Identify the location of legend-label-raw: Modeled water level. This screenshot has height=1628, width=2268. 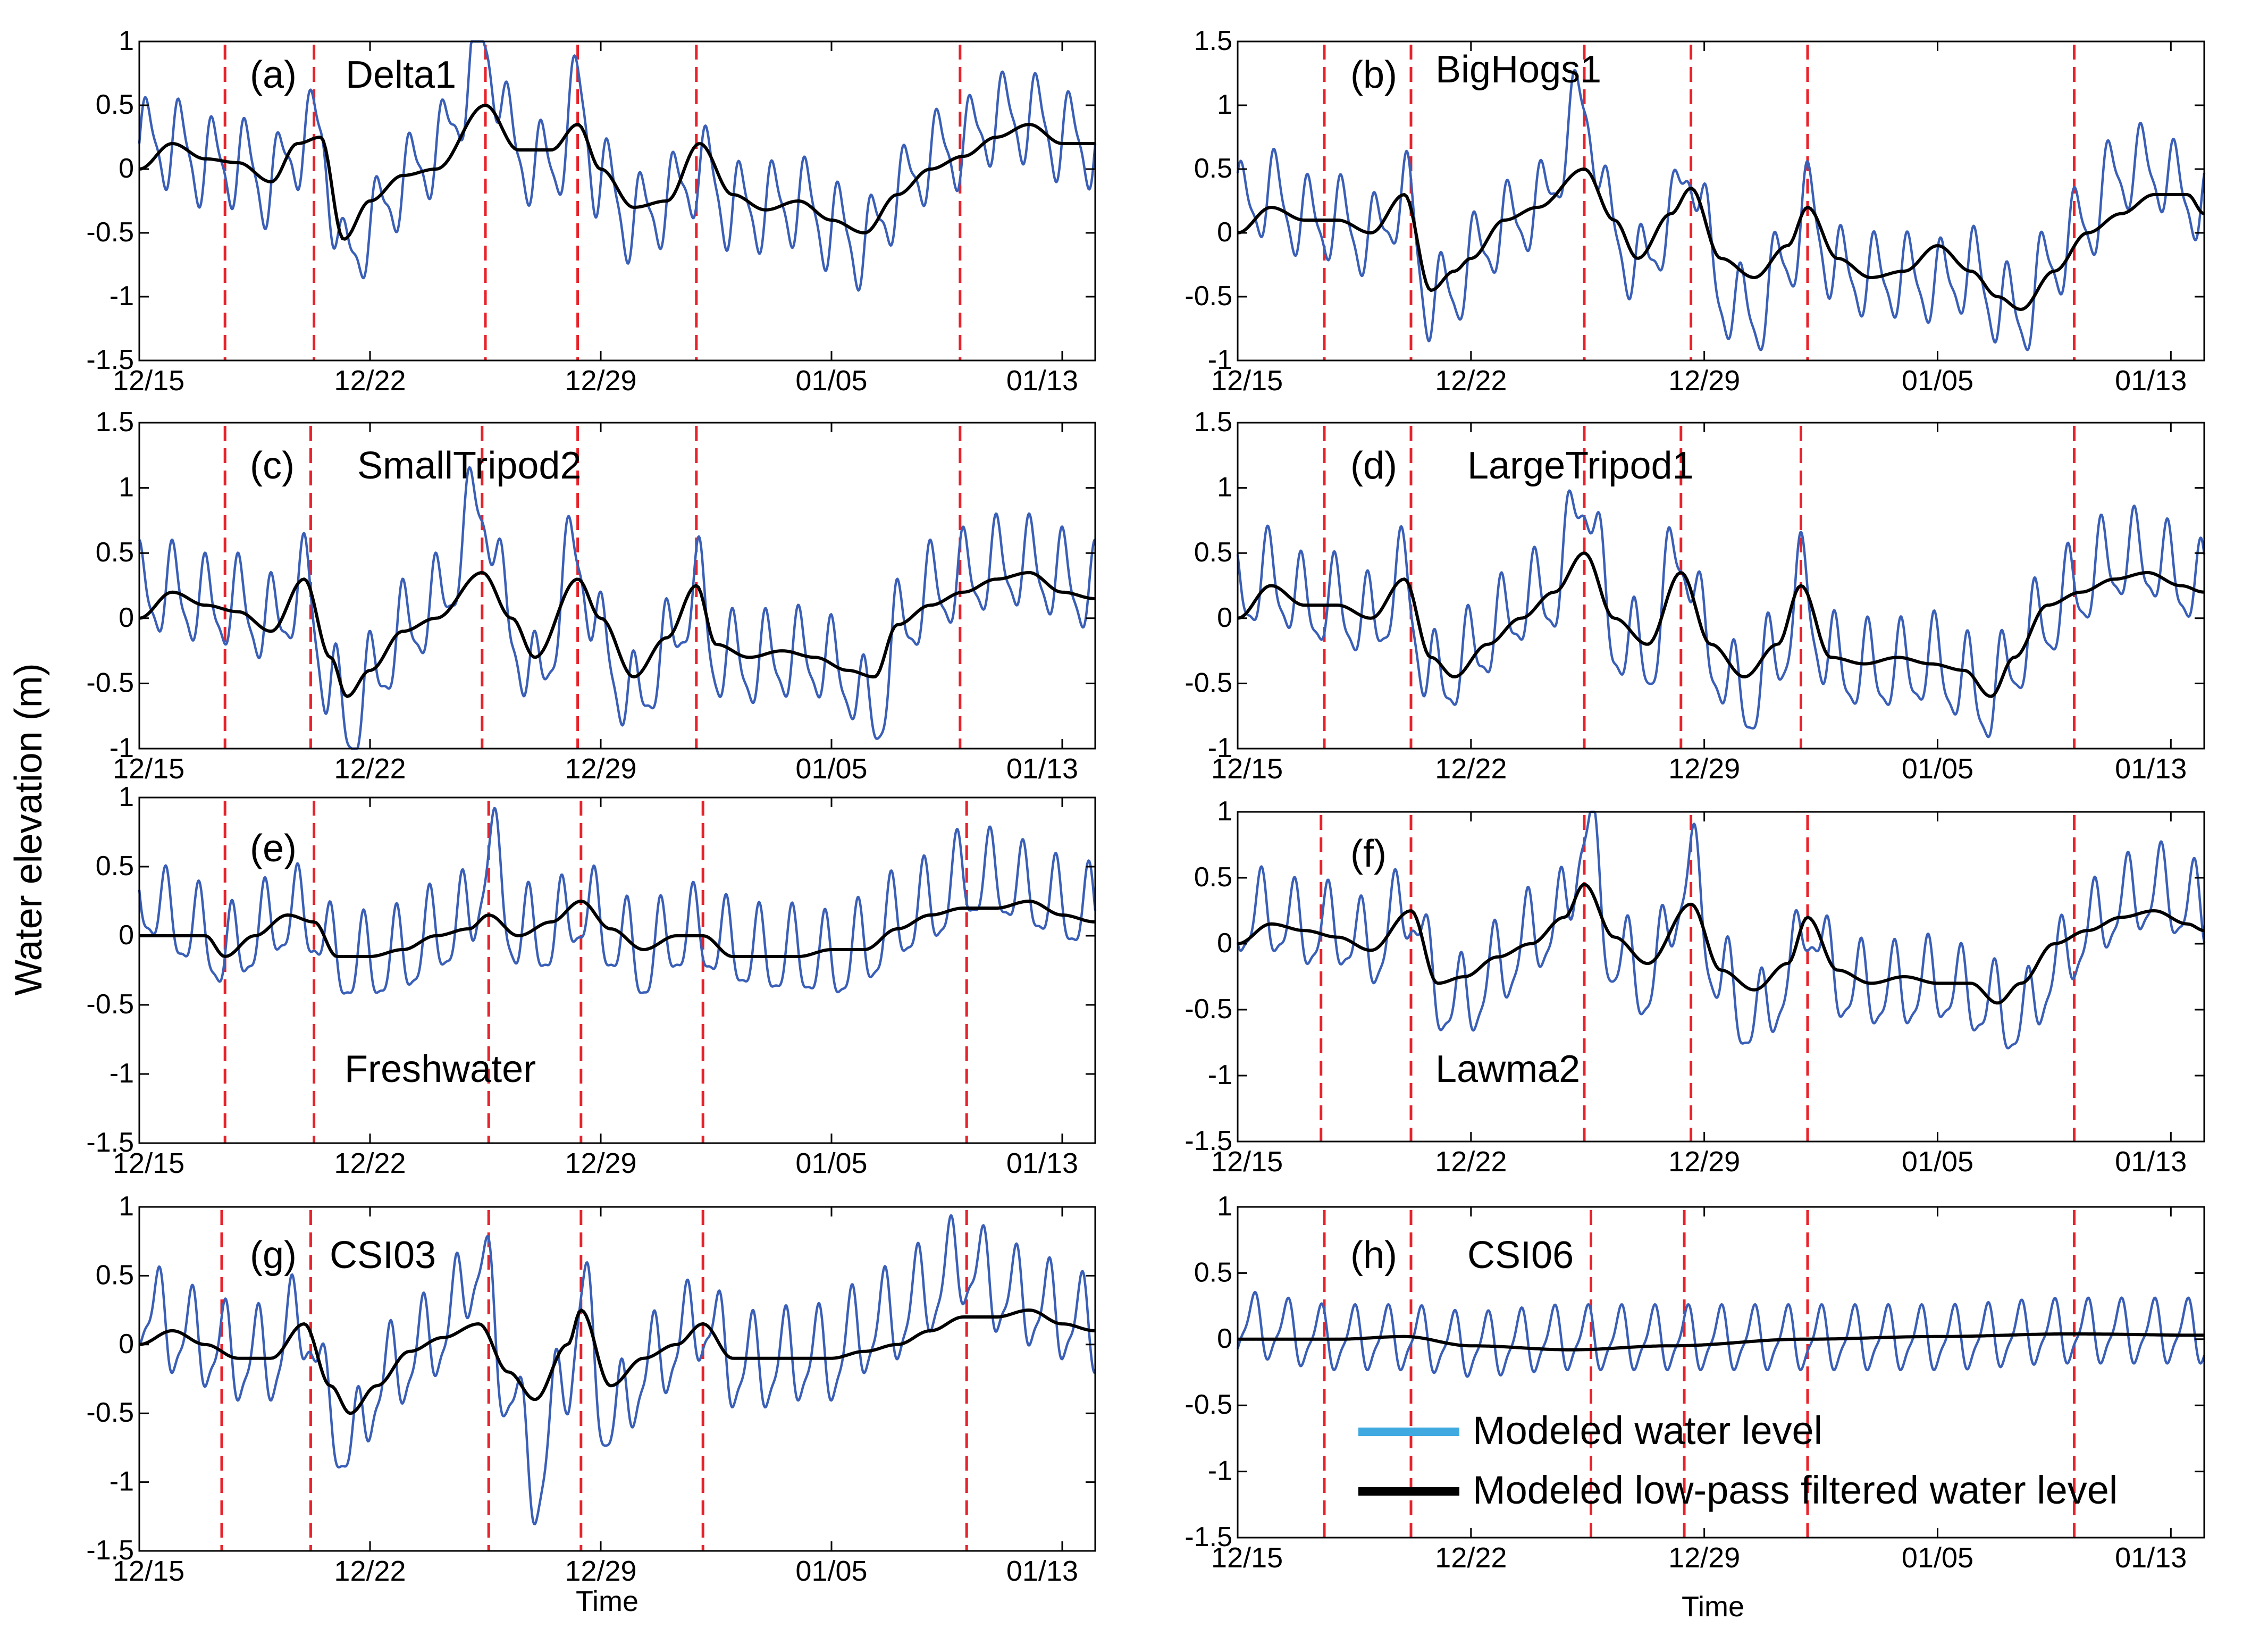
(1647, 1430).